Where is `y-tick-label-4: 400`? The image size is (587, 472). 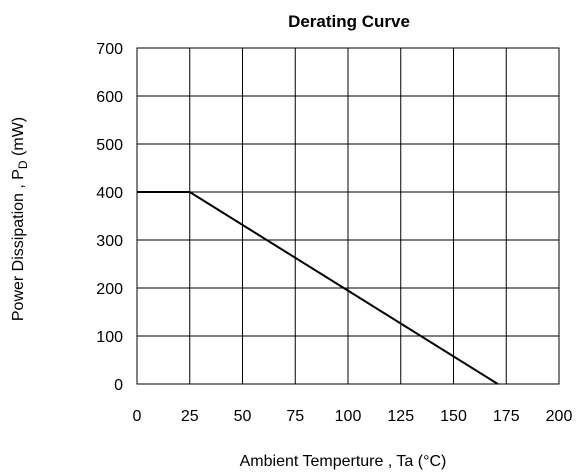
y-tick-label-4: 400 is located at coordinates (109, 193).